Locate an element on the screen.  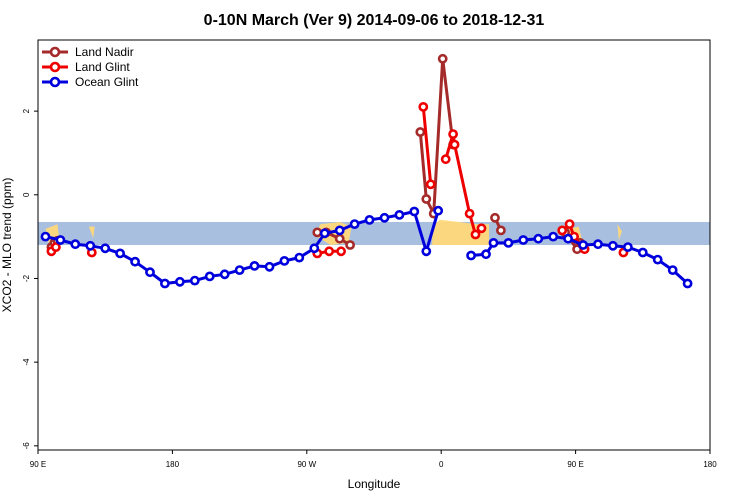
y-tick-label: -6 is located at coordinates (26, 446).